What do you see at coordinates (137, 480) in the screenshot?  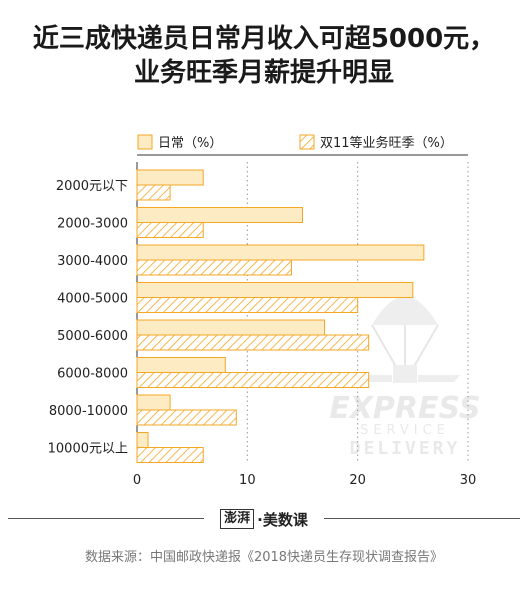 I see `x-tick-label: 0` at bounding box center [137, 480].